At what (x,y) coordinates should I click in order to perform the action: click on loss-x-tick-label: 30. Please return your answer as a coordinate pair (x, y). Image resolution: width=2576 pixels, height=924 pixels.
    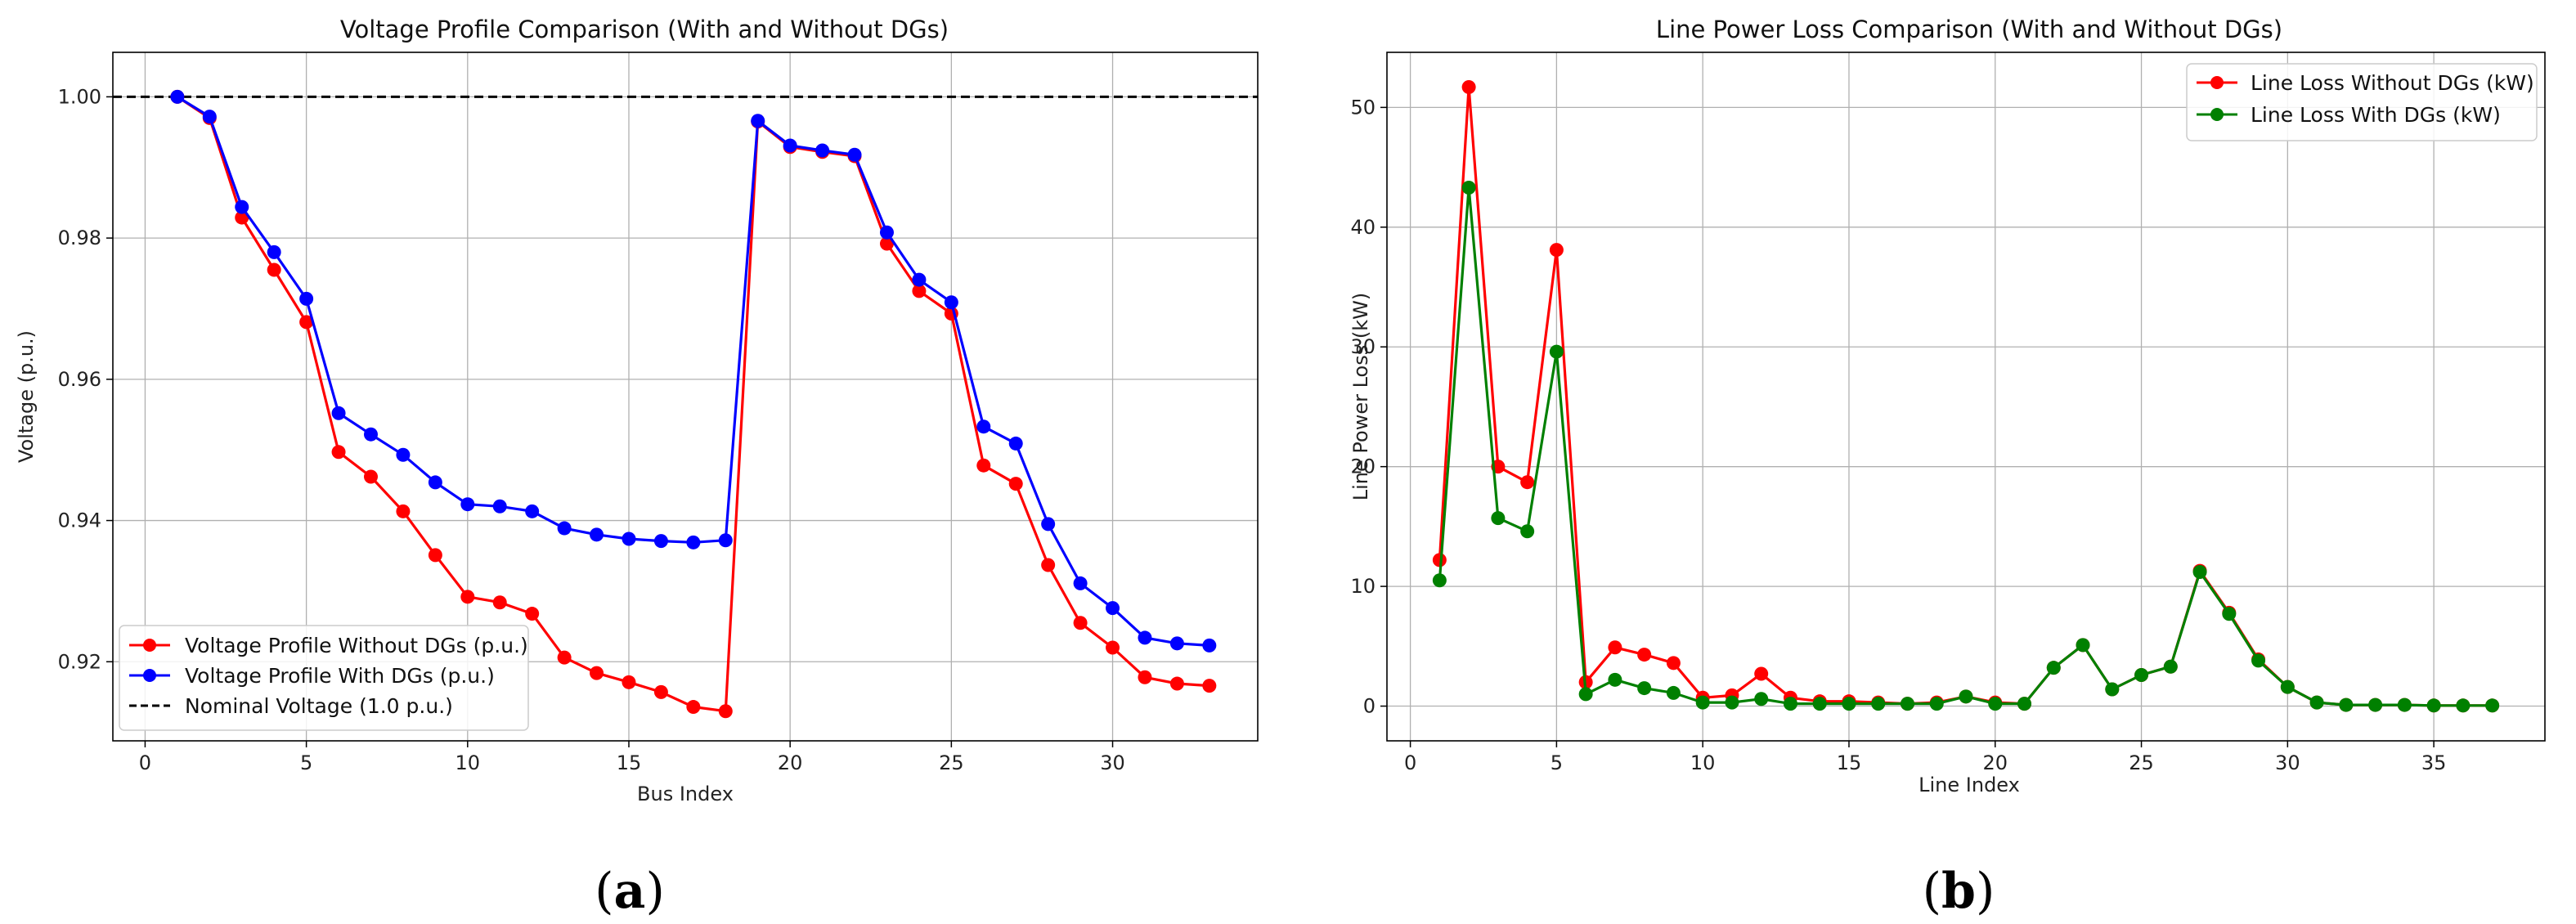
    Looking at the image, I should click on (2287, 762).